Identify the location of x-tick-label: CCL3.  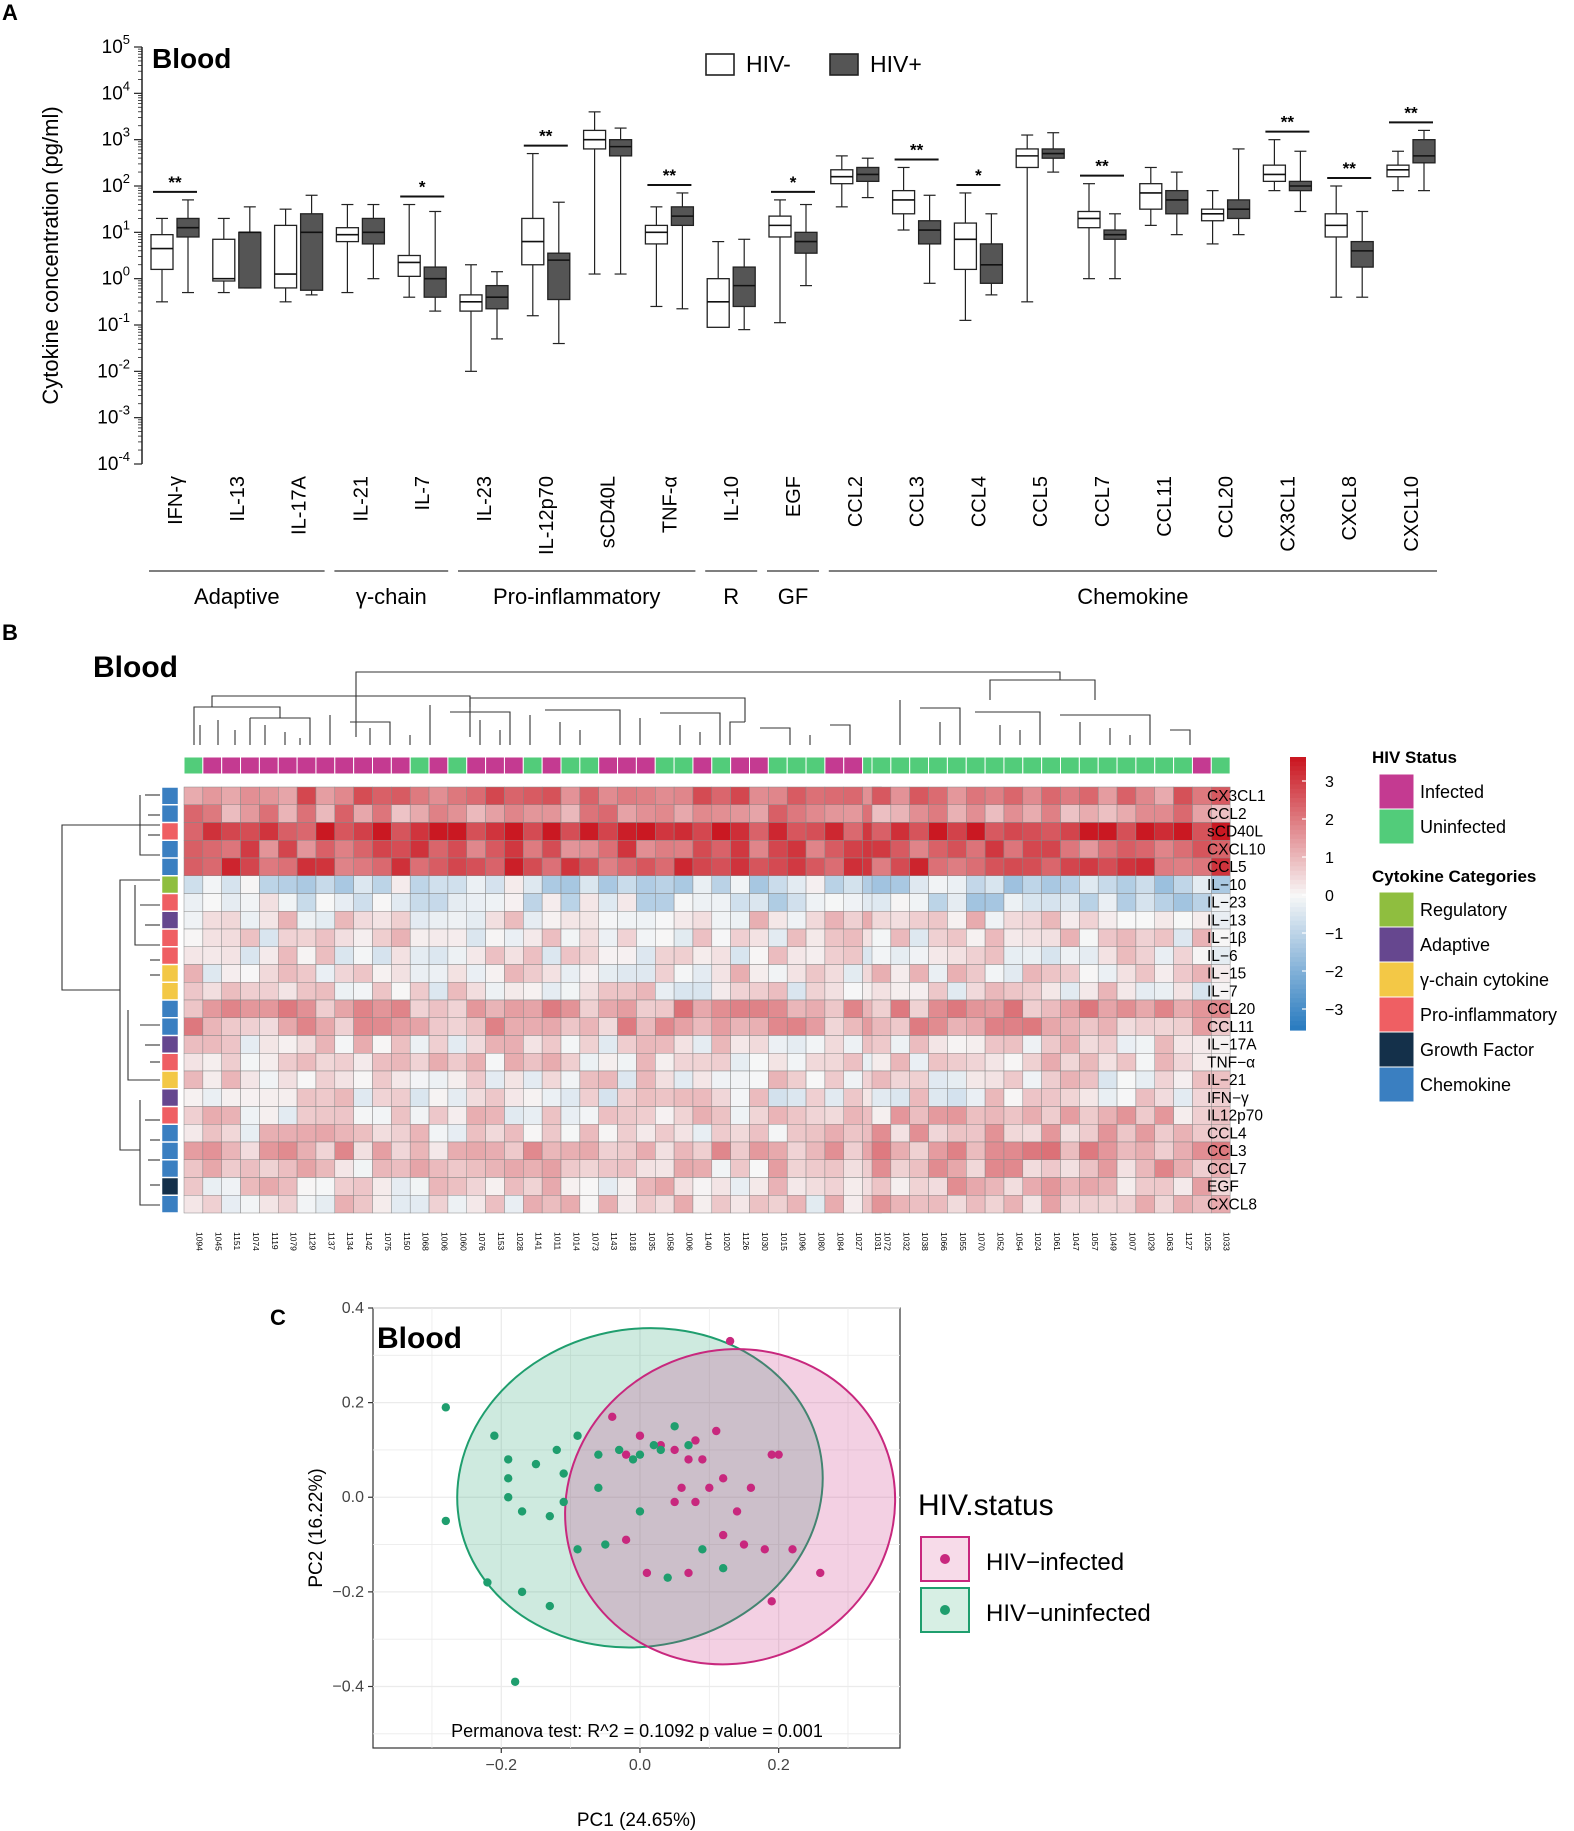
(918, 501).